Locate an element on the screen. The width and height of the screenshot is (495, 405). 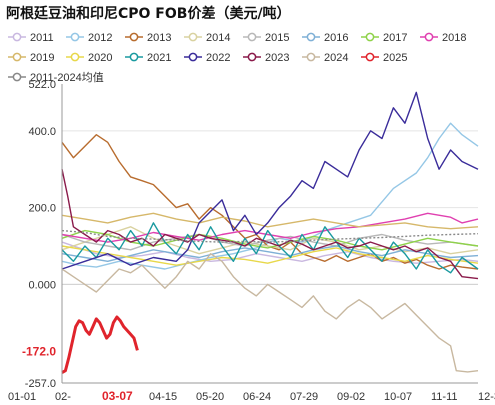
legend-item-2013: 2013 is located at coordinates (148, 38).